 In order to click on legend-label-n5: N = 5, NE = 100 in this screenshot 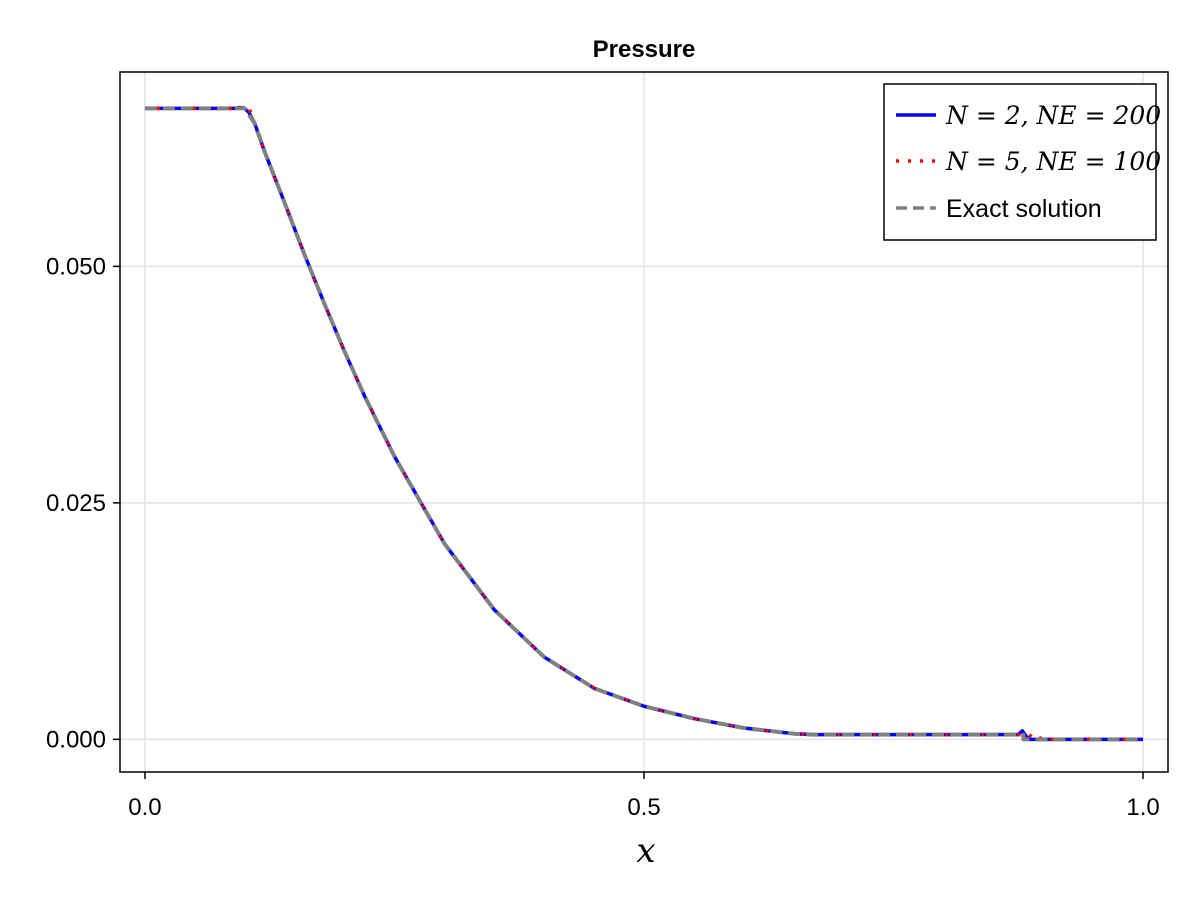, I will do `click(1053, 161)`.